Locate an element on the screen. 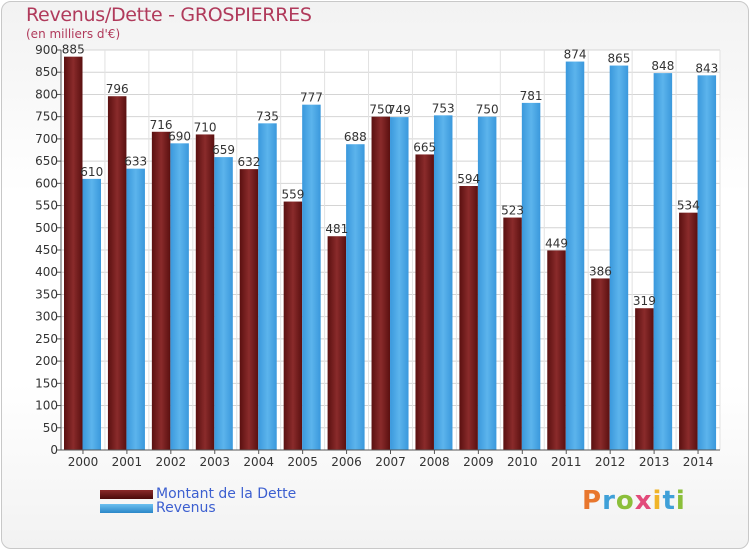 This screenshot has width=750, height=550. data-label: 865 is located at coordinates (618, 59).